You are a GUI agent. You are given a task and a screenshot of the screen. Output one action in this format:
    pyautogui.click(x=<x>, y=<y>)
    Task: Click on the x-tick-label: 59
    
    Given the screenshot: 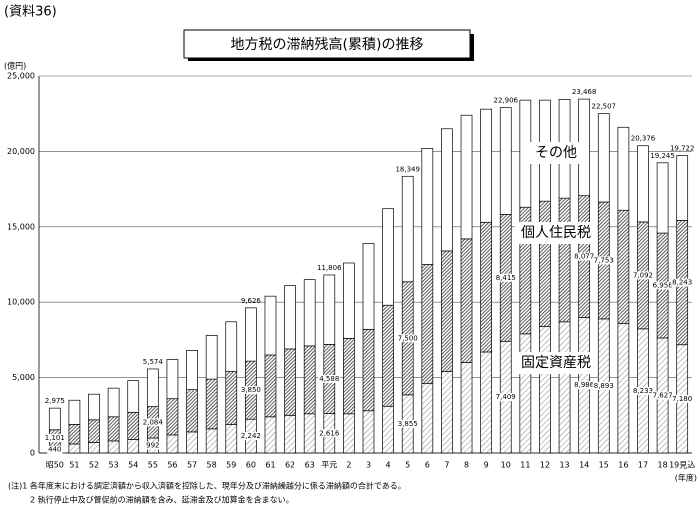 What is the action you would take?
    pyautogui.click(x=231, y=465)
    